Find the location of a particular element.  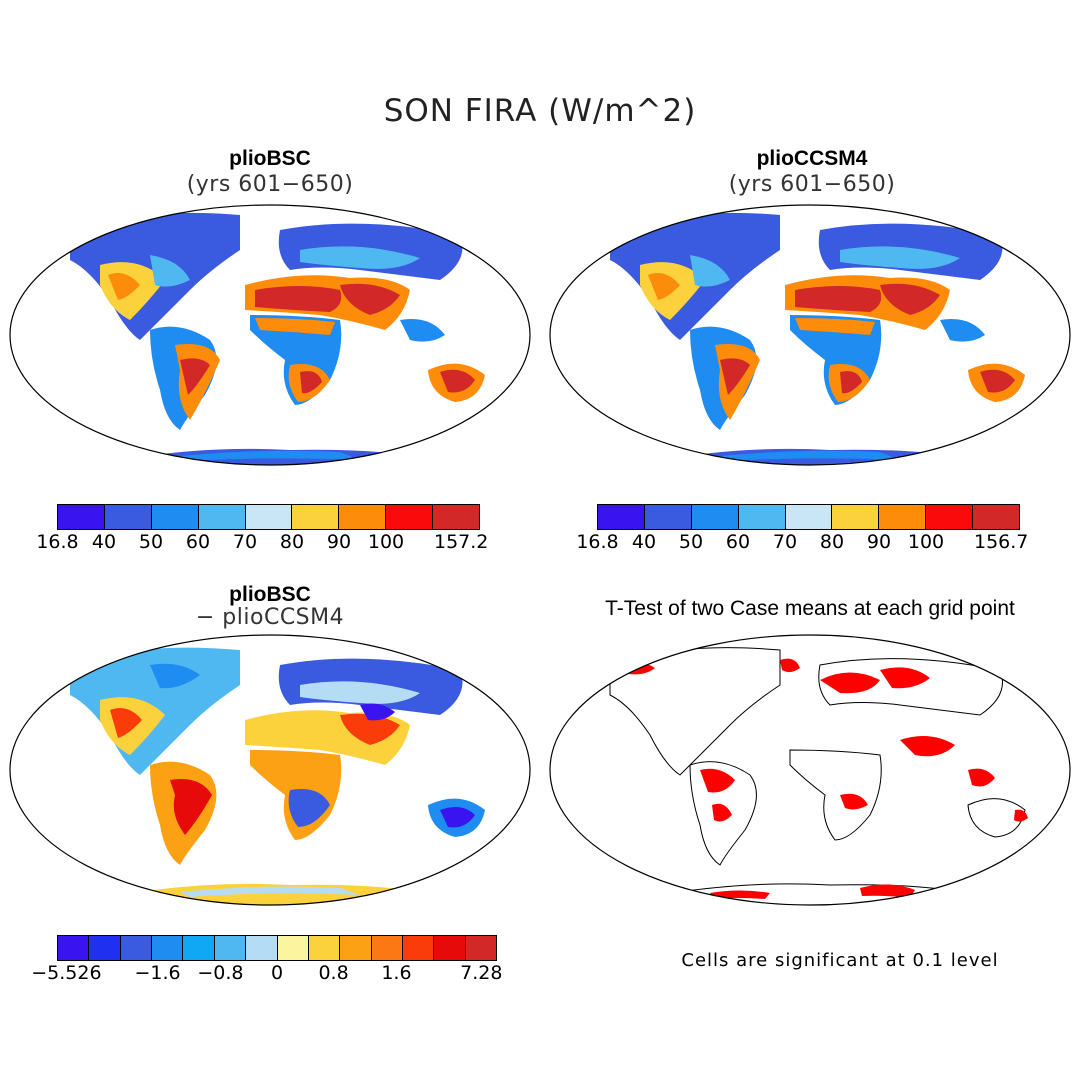

colorbar-bsc is located at coordinates (268, 517).